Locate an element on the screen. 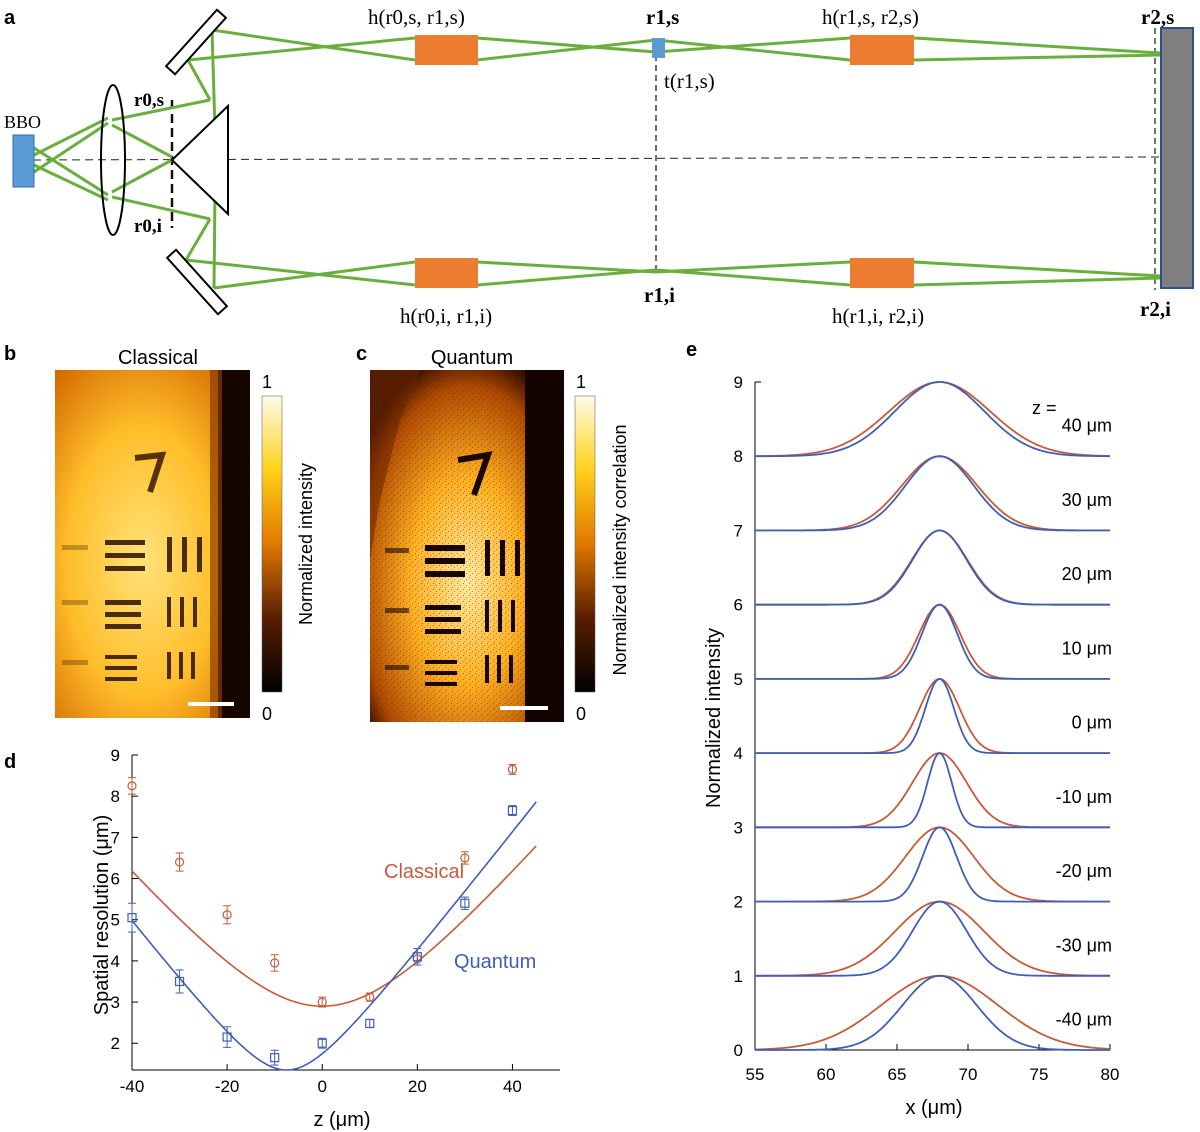 The image size is (1200, 1132). e-x-tick-label: 75 is located at coordinates (1039, 1074).